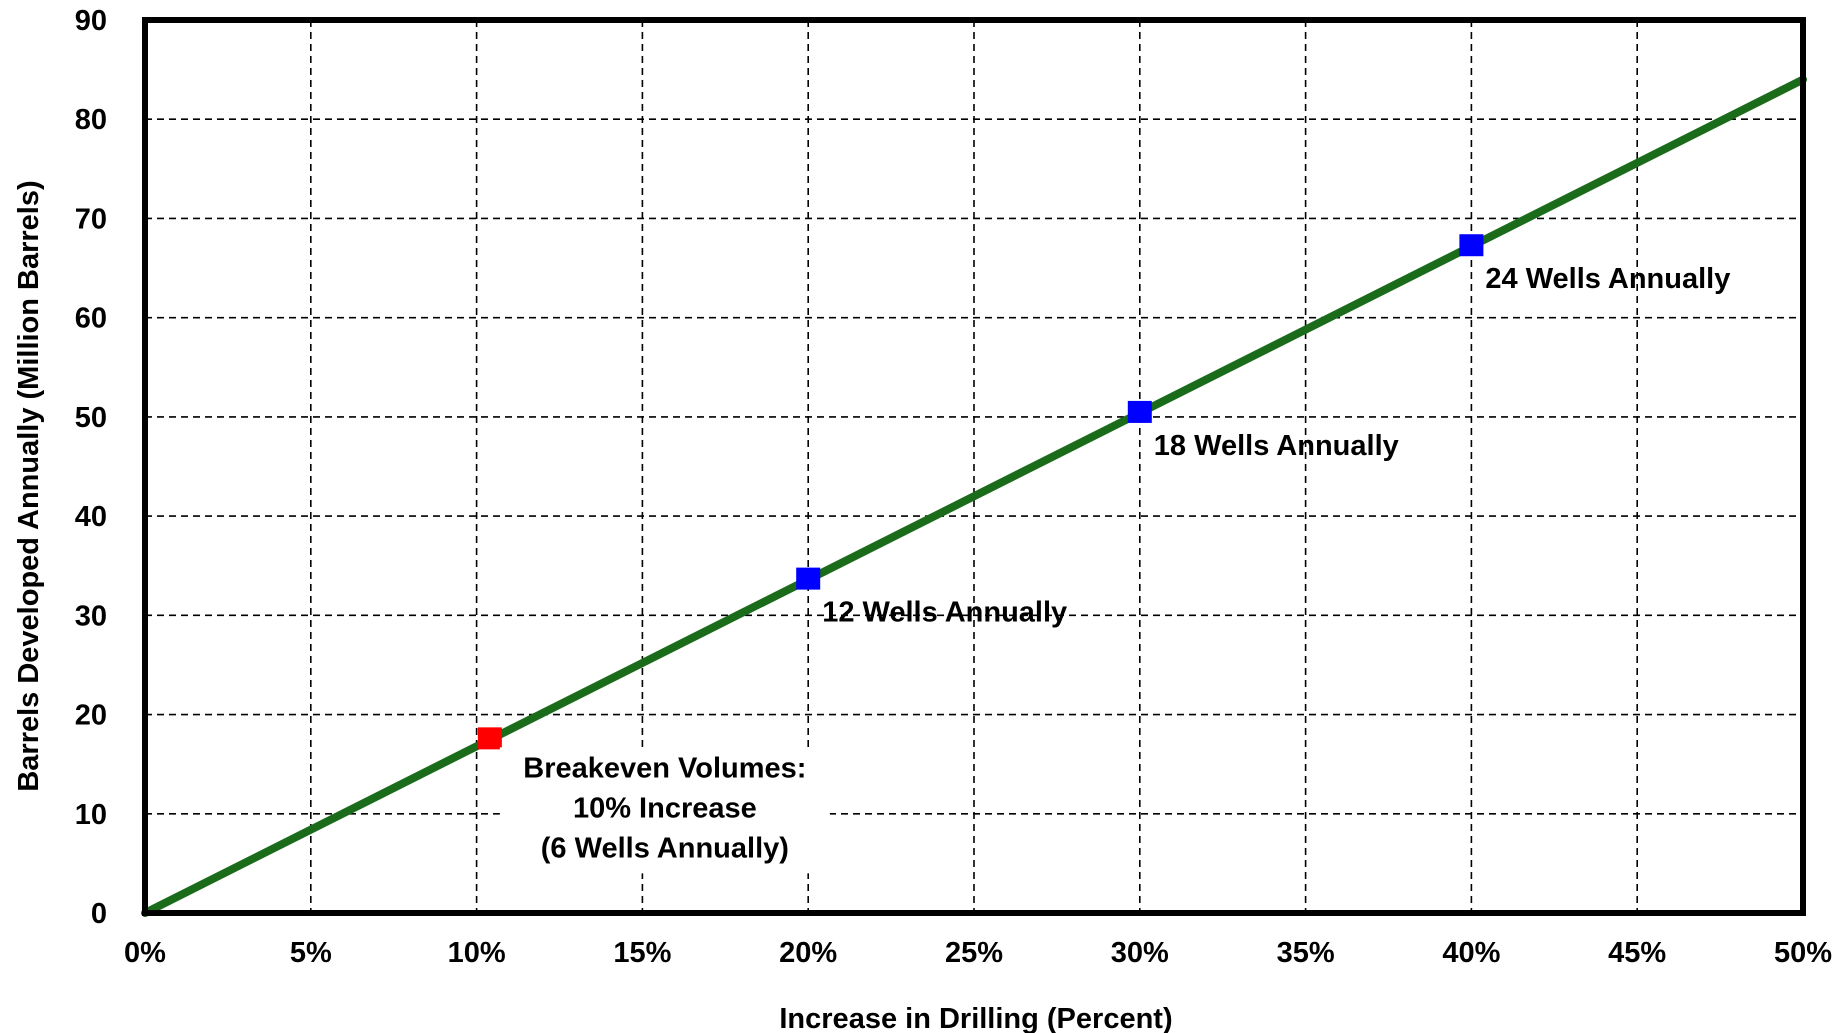 This screenshot has width=1843, height=1033. I want to click on x-tick-label: 30%, so click(1140, 953).